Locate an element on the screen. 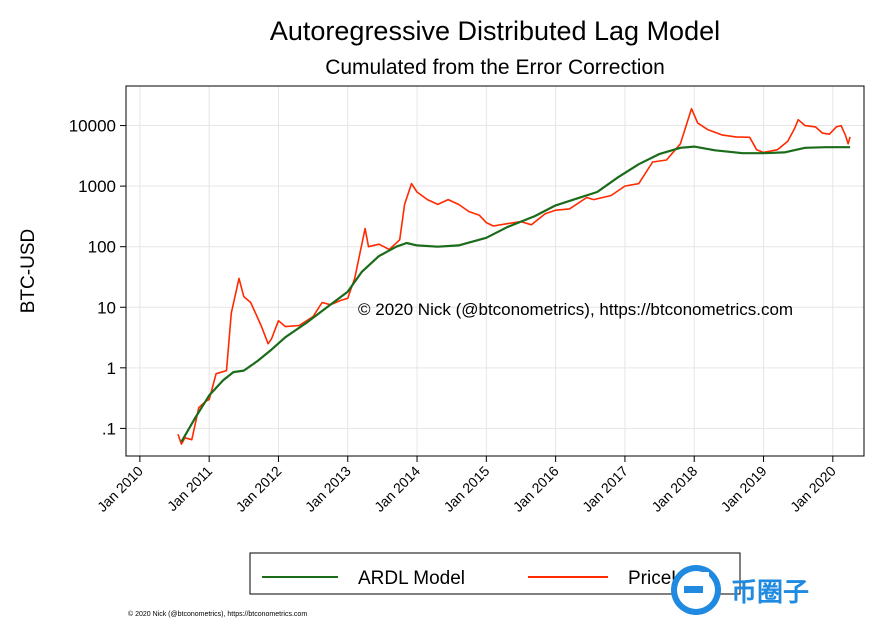 This screenshot has width=875, height=624. x-tick-label: Jan 2013 is located at coordinates (328, 489).